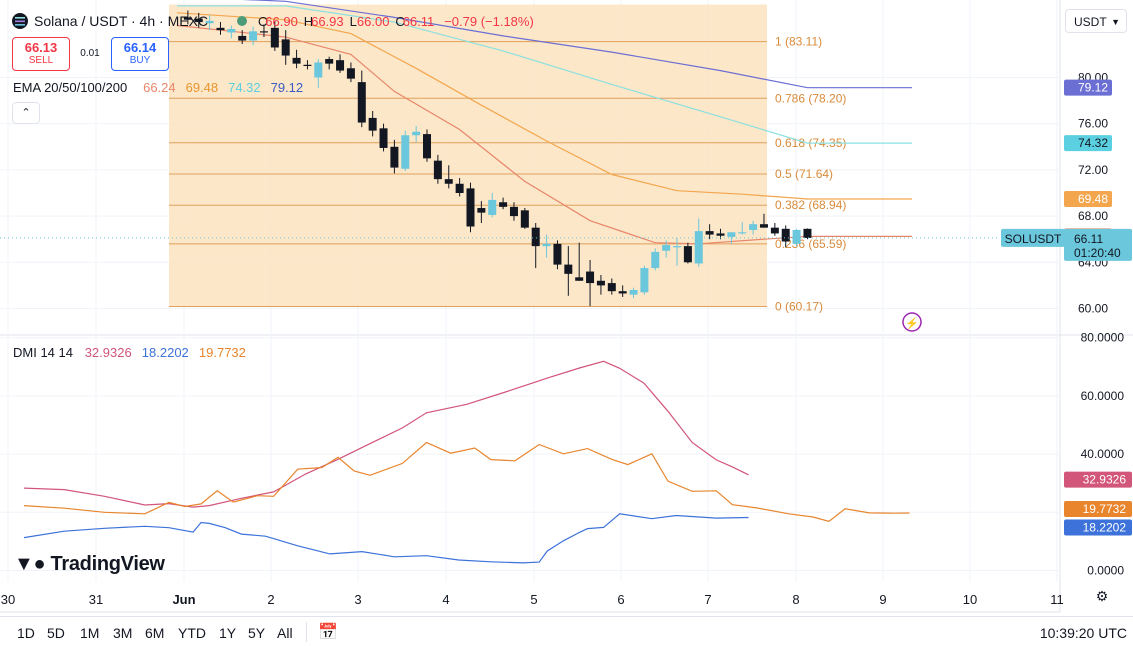 The height and width of the screenshot is (646, 1133). I want to click on fib-level-label: 0 (60.17), so click(799, 307).